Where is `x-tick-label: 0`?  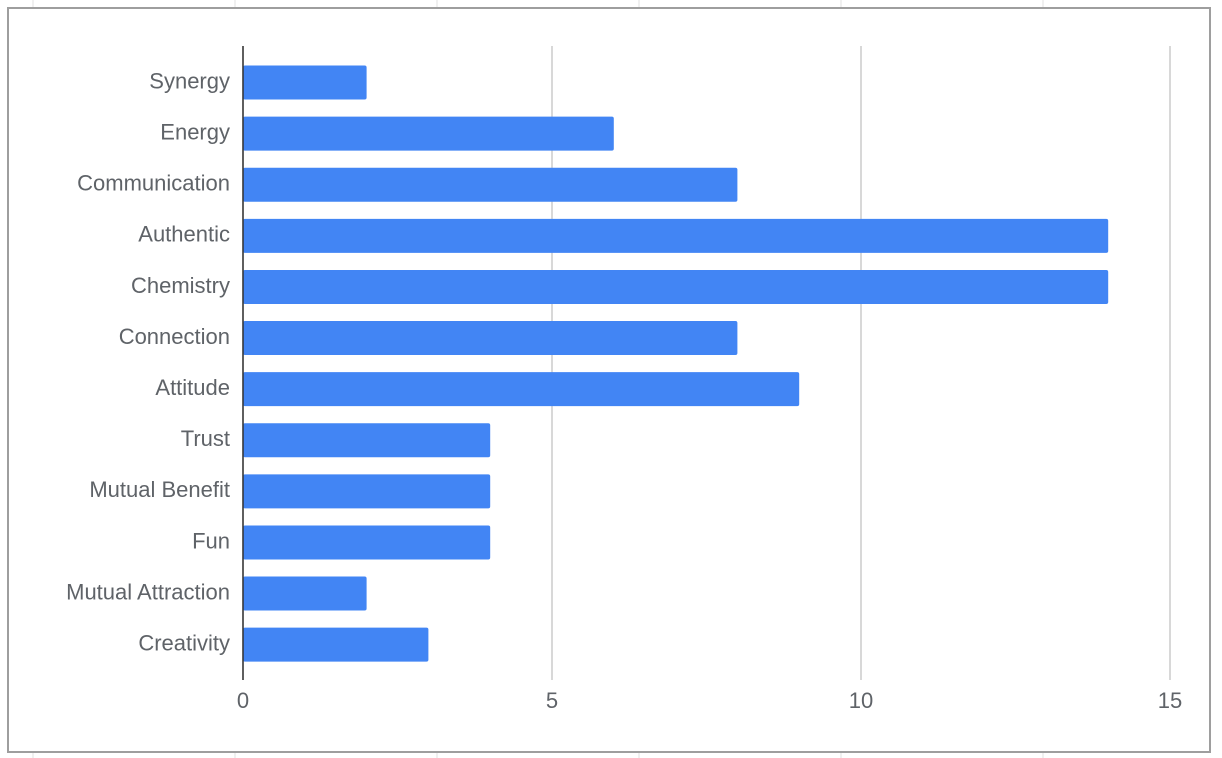 x-tick-label: 0 is located at coordinates (243, 700).